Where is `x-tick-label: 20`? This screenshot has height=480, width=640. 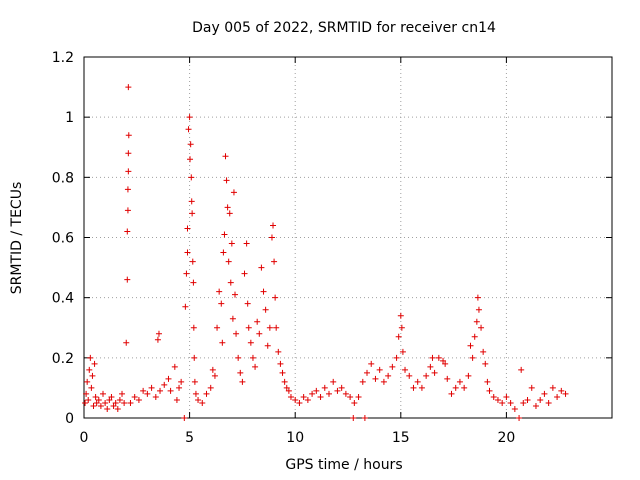
x-tick-label: 20 is located at coordinates (506, 438).